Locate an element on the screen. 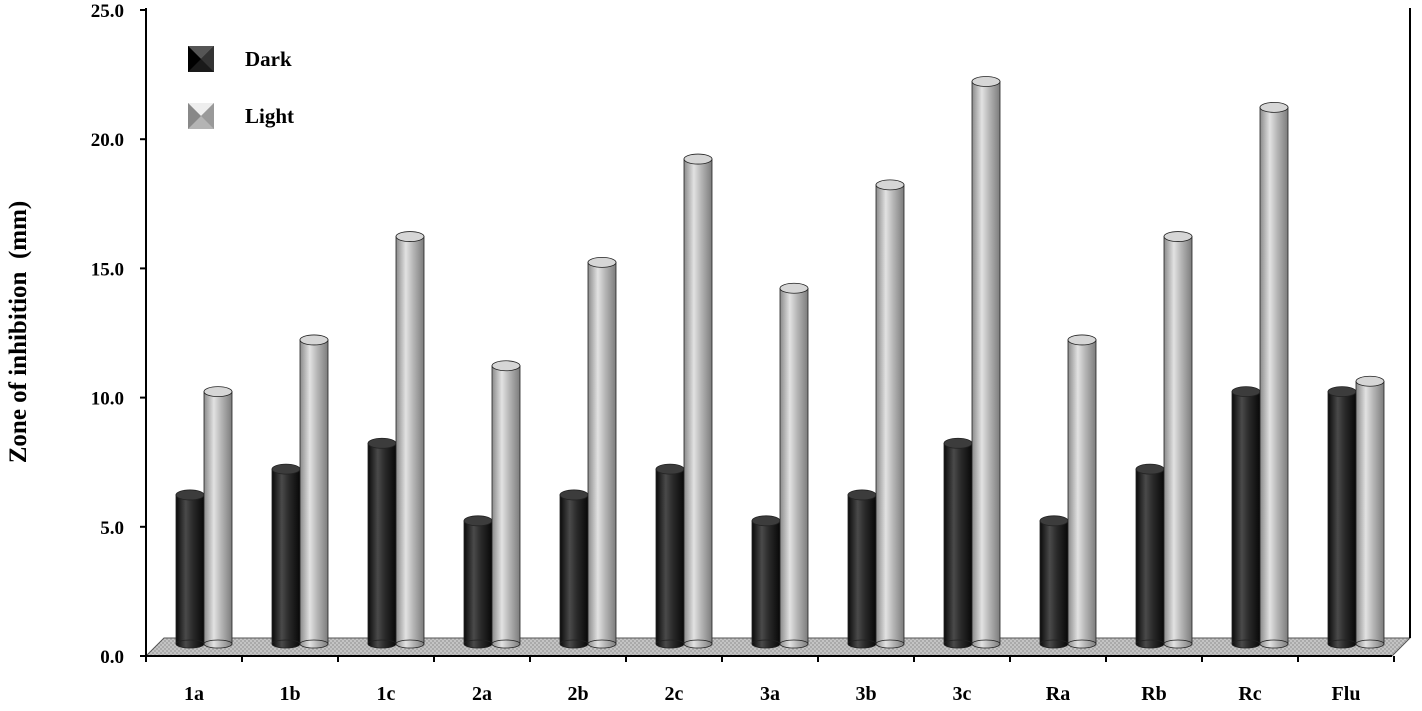 The width and height of the screenshot is (1422, 711). category-label: Rc is located at coordinates (1249, 694).